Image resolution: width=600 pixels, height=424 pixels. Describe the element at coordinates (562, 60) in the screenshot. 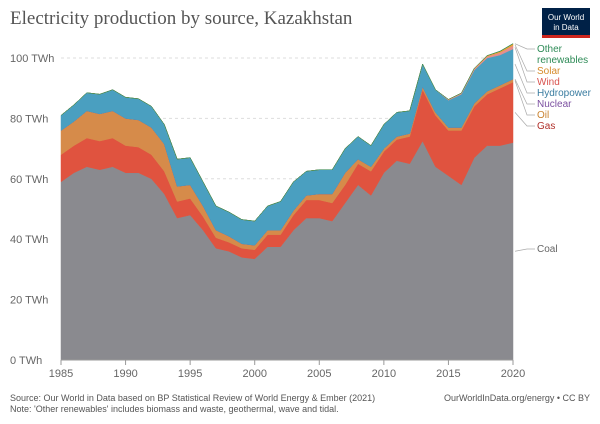

I see `legend-label-other-renewables: renewables` at that location.